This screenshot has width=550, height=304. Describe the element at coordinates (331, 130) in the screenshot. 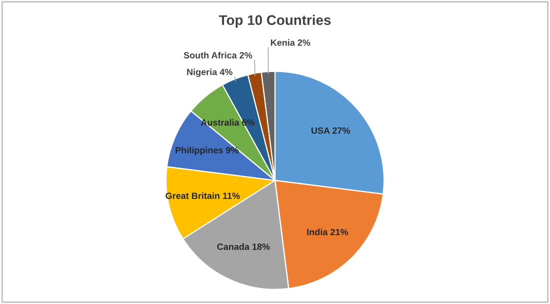

I see `slice-label: USA 27%` at that location.